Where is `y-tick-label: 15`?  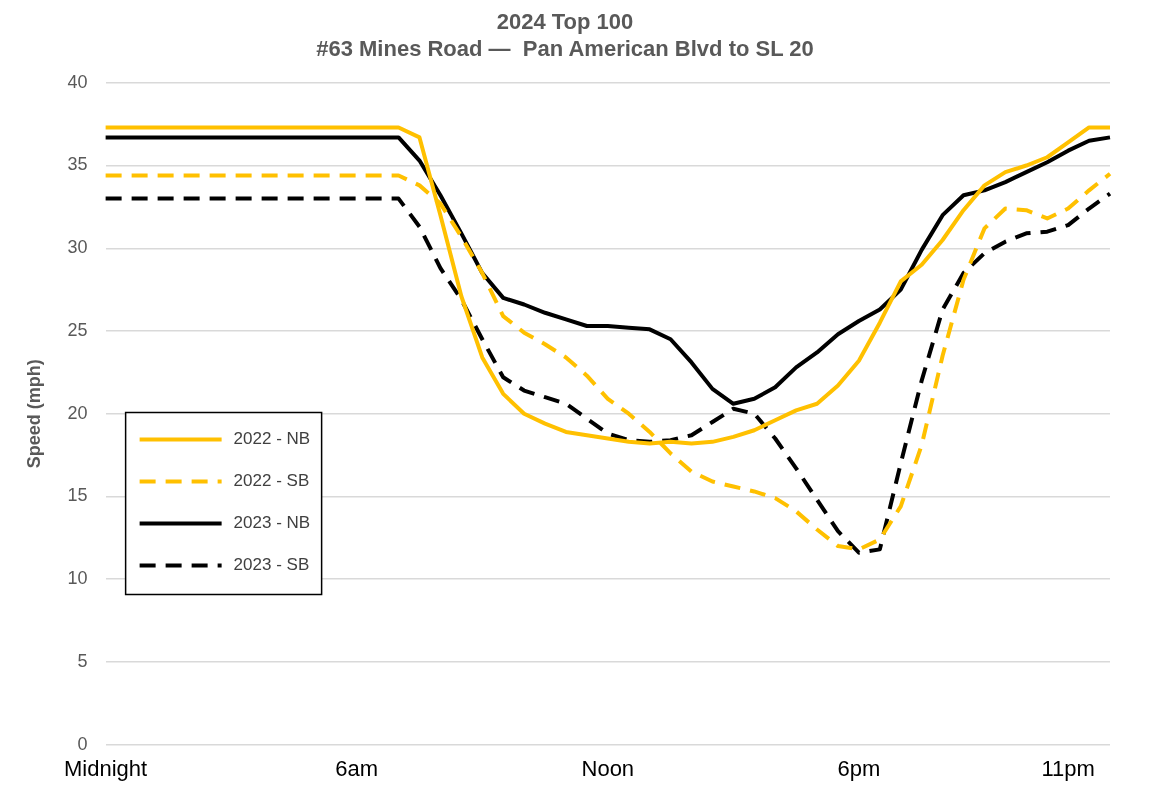 y-tick-label: 15 is located at coordinates (77, 495).